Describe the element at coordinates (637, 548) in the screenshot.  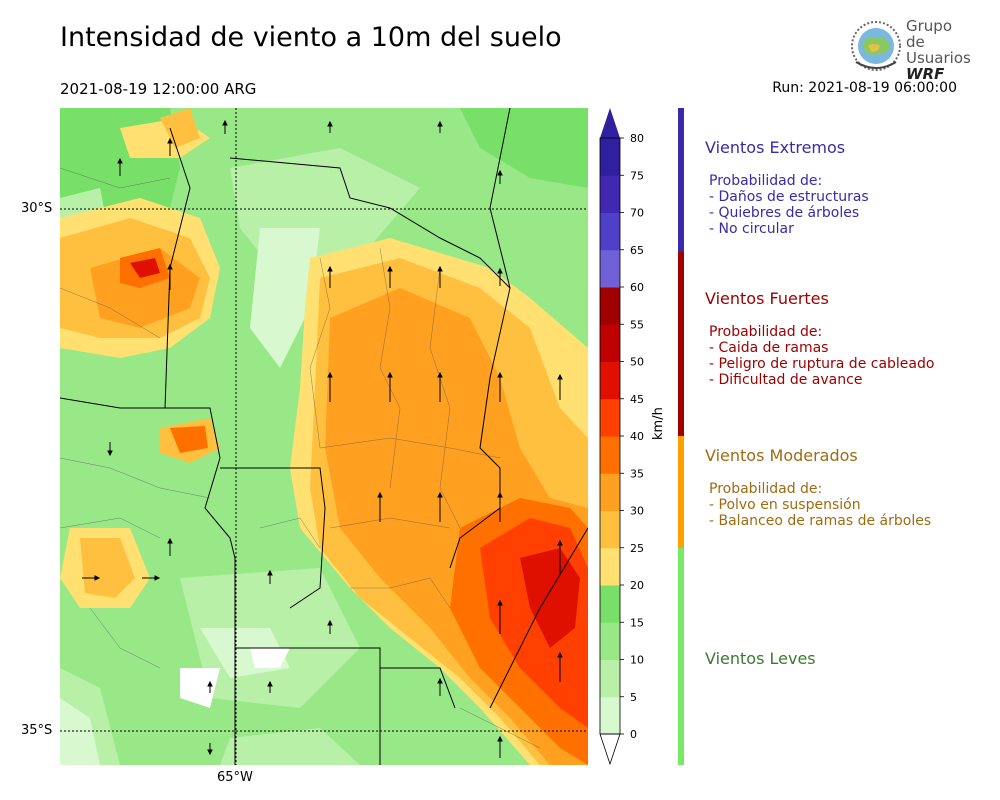
I see `colorbar-tick-label: 25` at that location.